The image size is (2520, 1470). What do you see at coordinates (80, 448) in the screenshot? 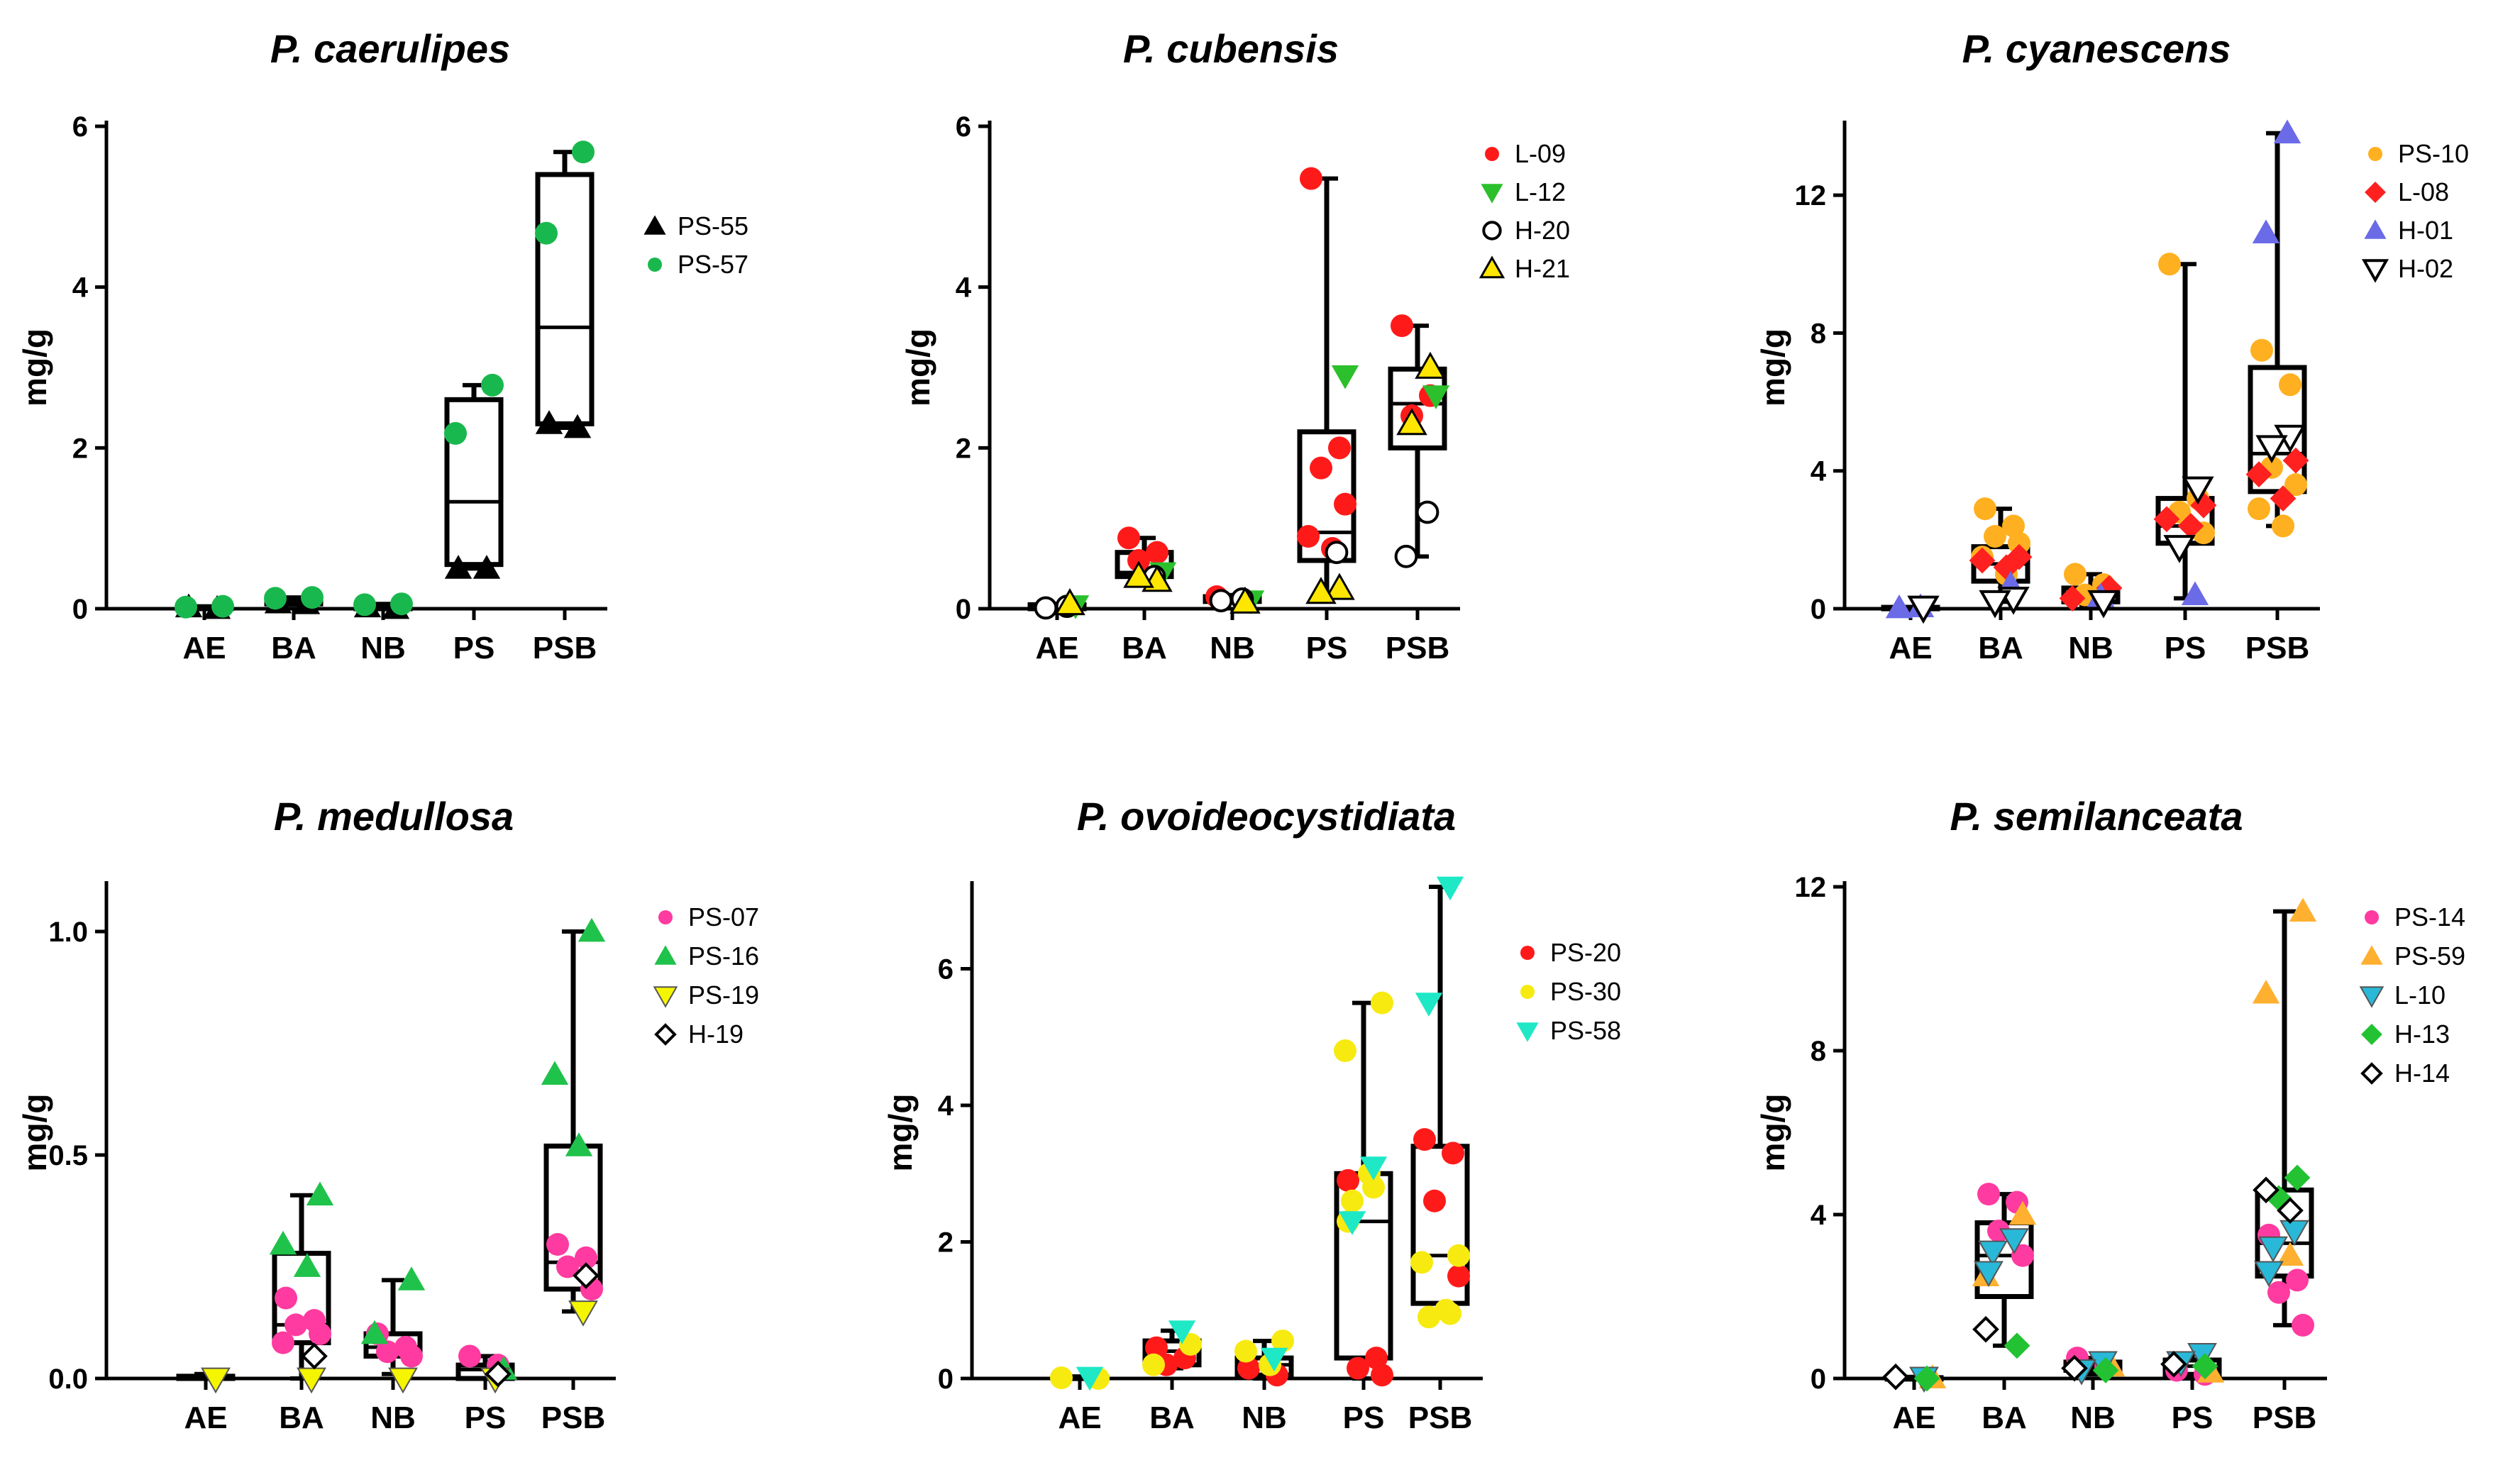
I see `y-tick-label: 2` at bounding box center [80, 448].